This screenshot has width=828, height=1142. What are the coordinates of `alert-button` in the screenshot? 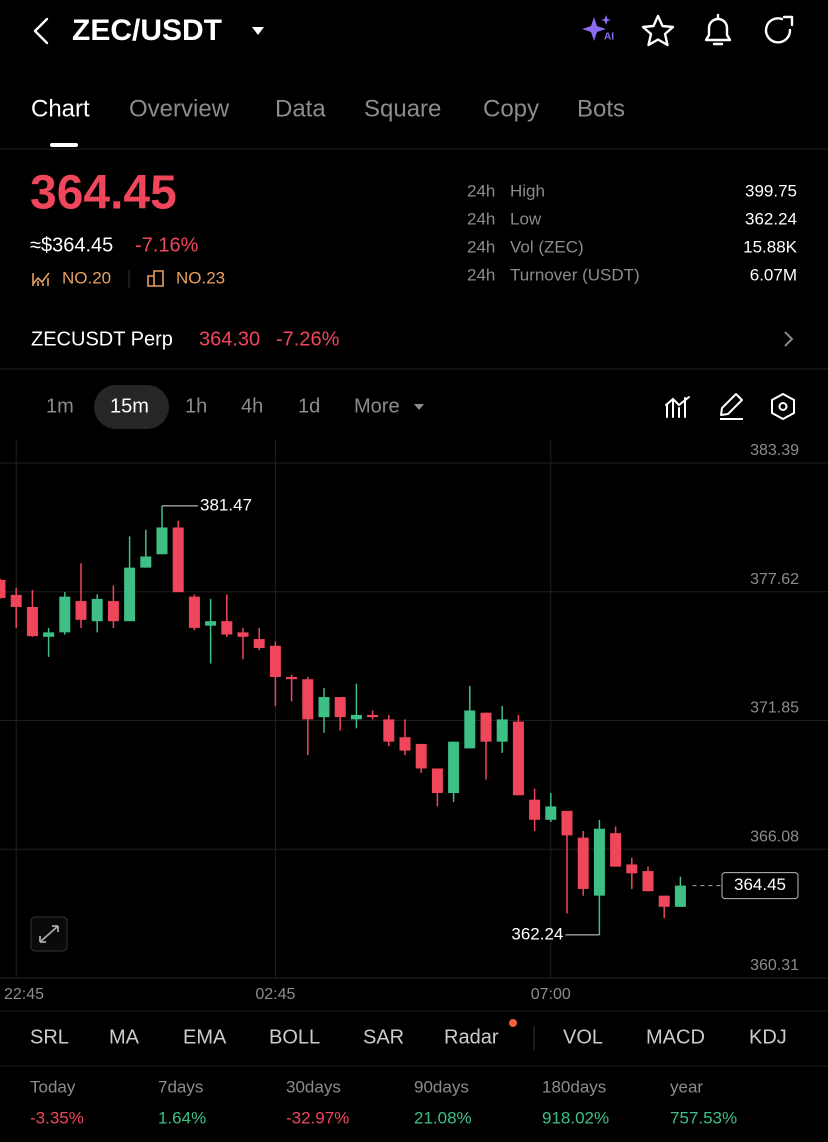 It's located at (718, 29).